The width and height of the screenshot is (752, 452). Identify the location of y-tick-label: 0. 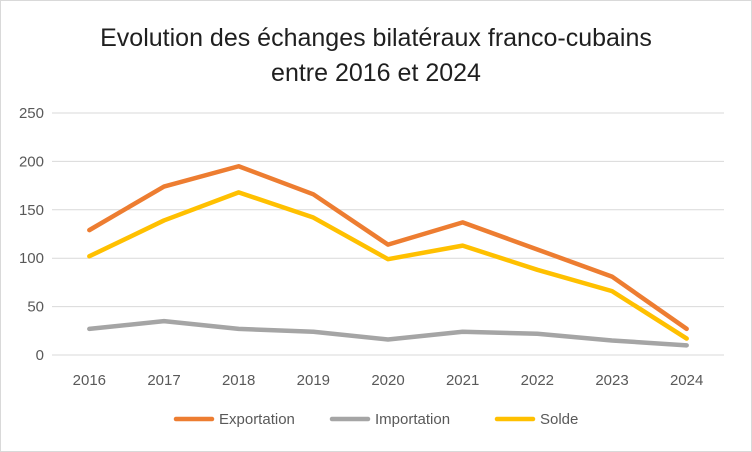
(40, 355).